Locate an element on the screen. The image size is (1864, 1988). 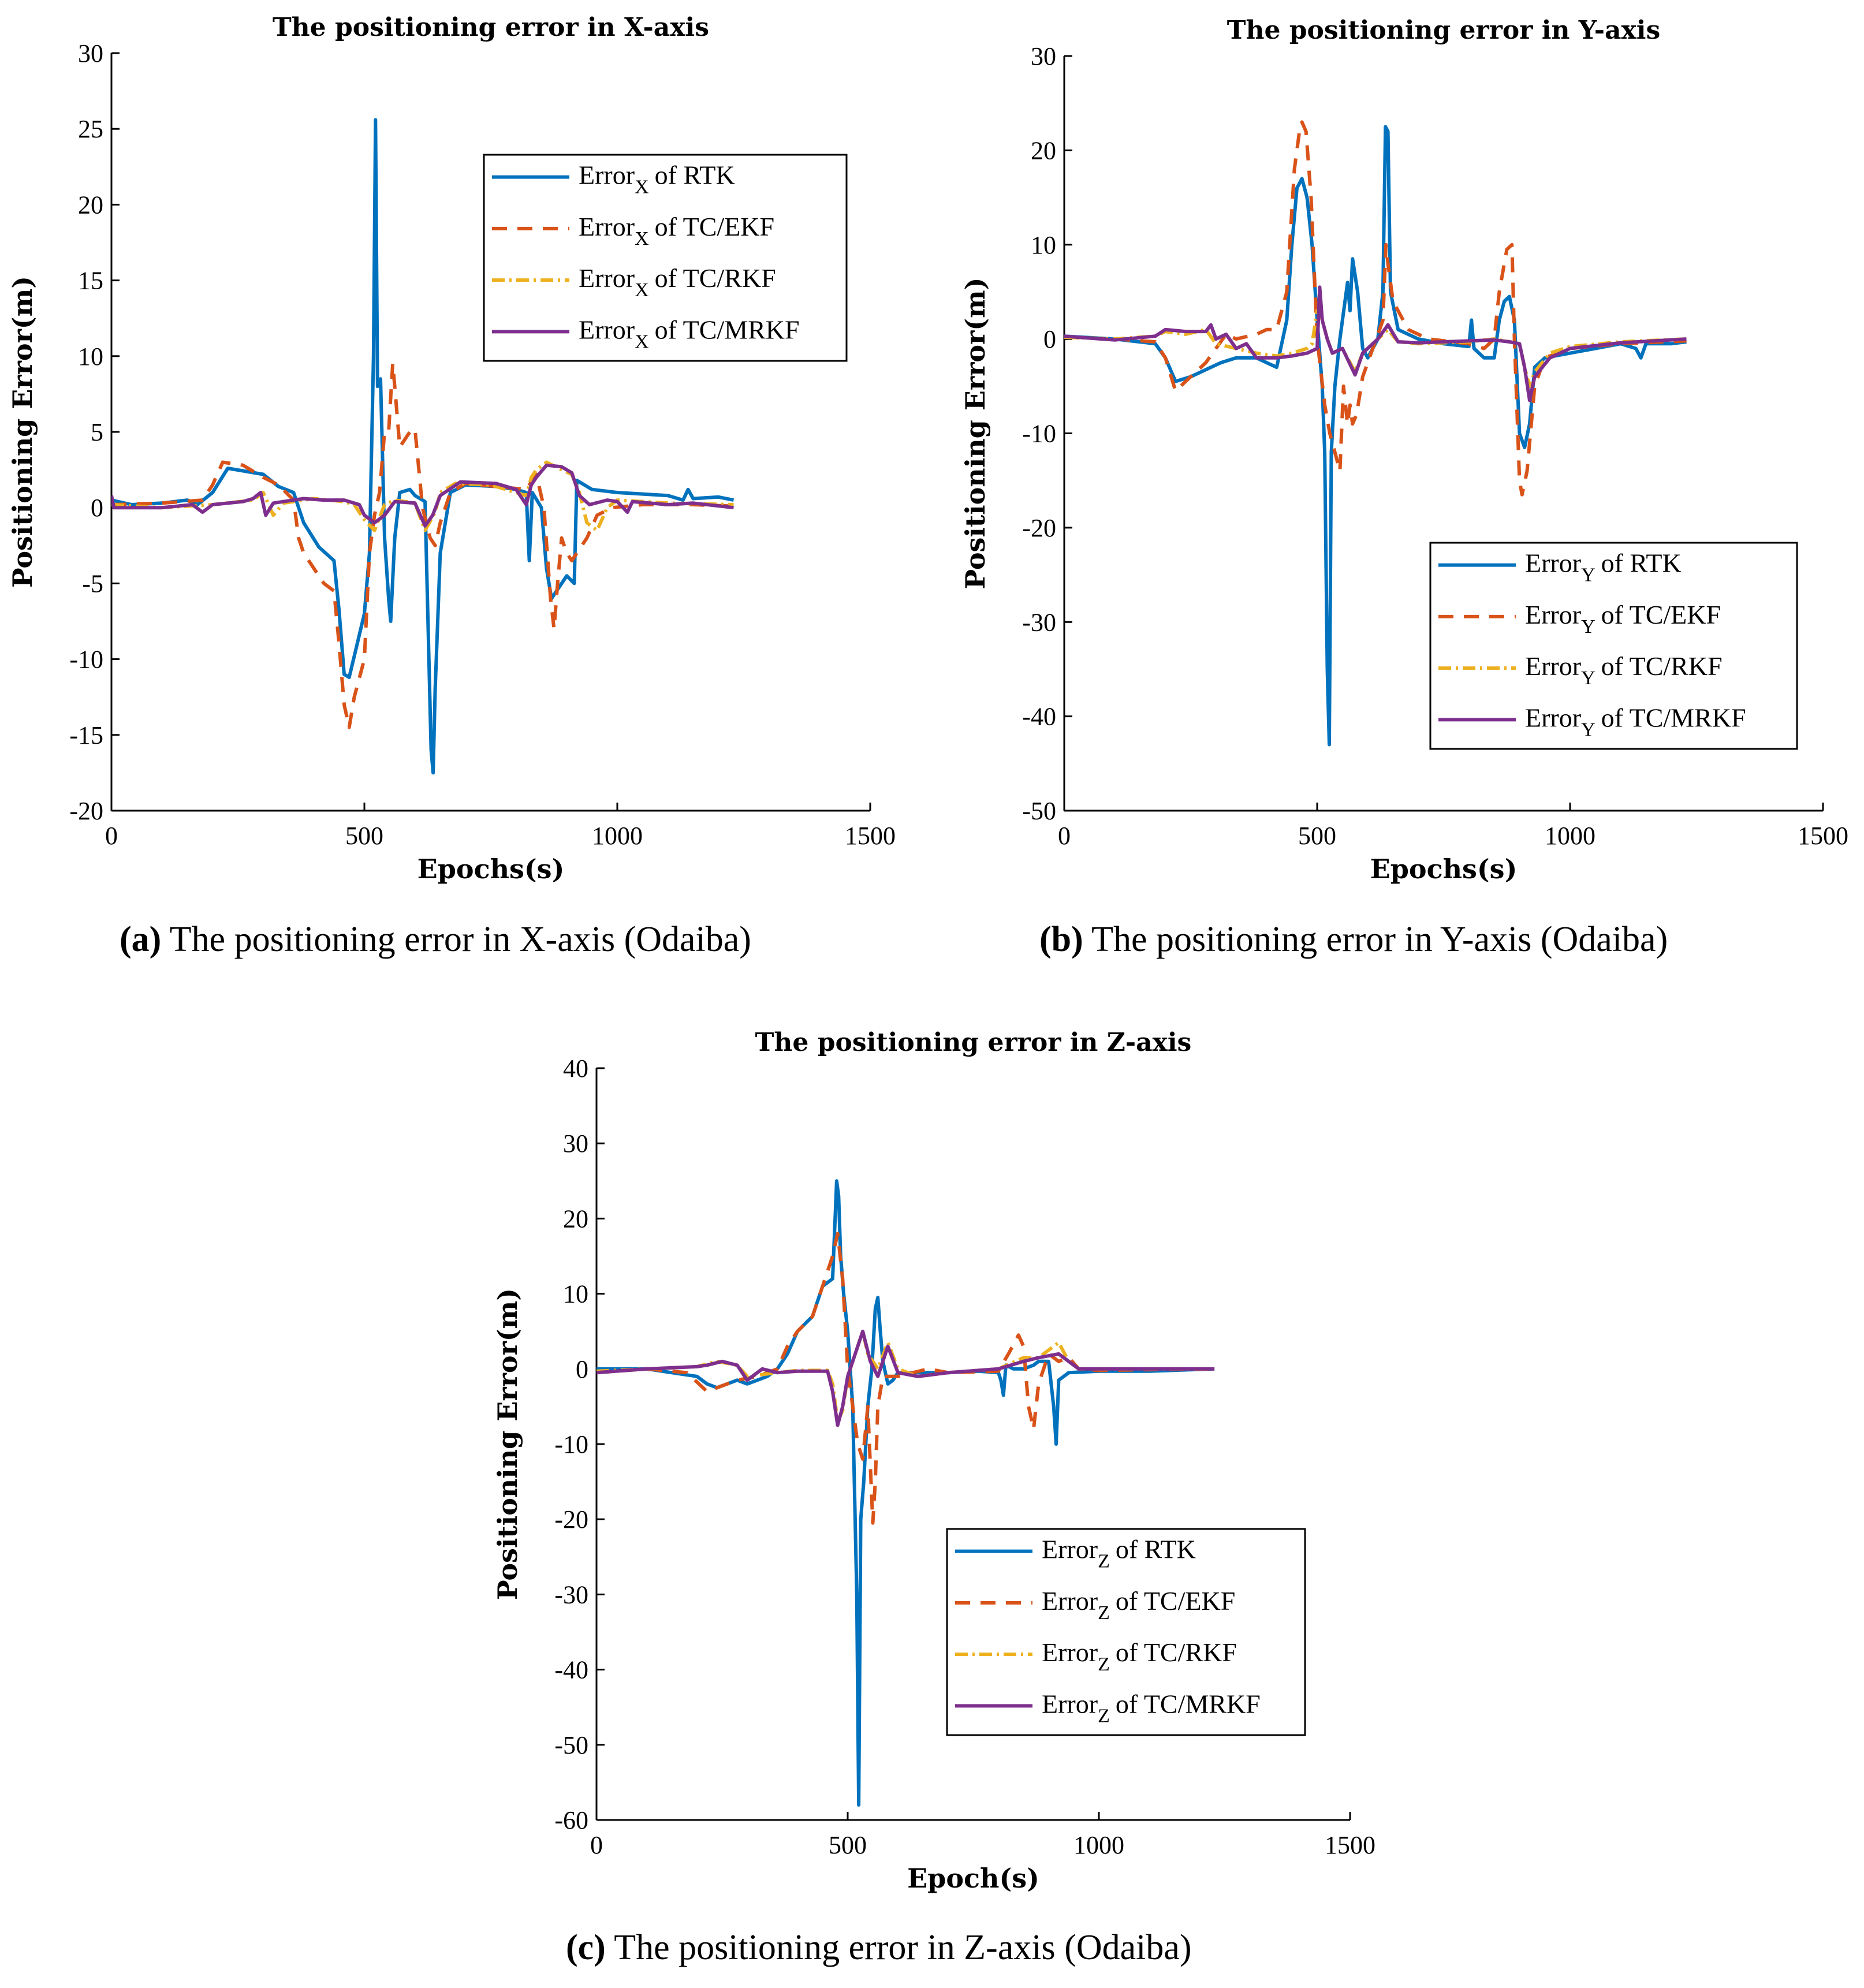
x-chart-series-rtk is located at coordinates (423, 446).